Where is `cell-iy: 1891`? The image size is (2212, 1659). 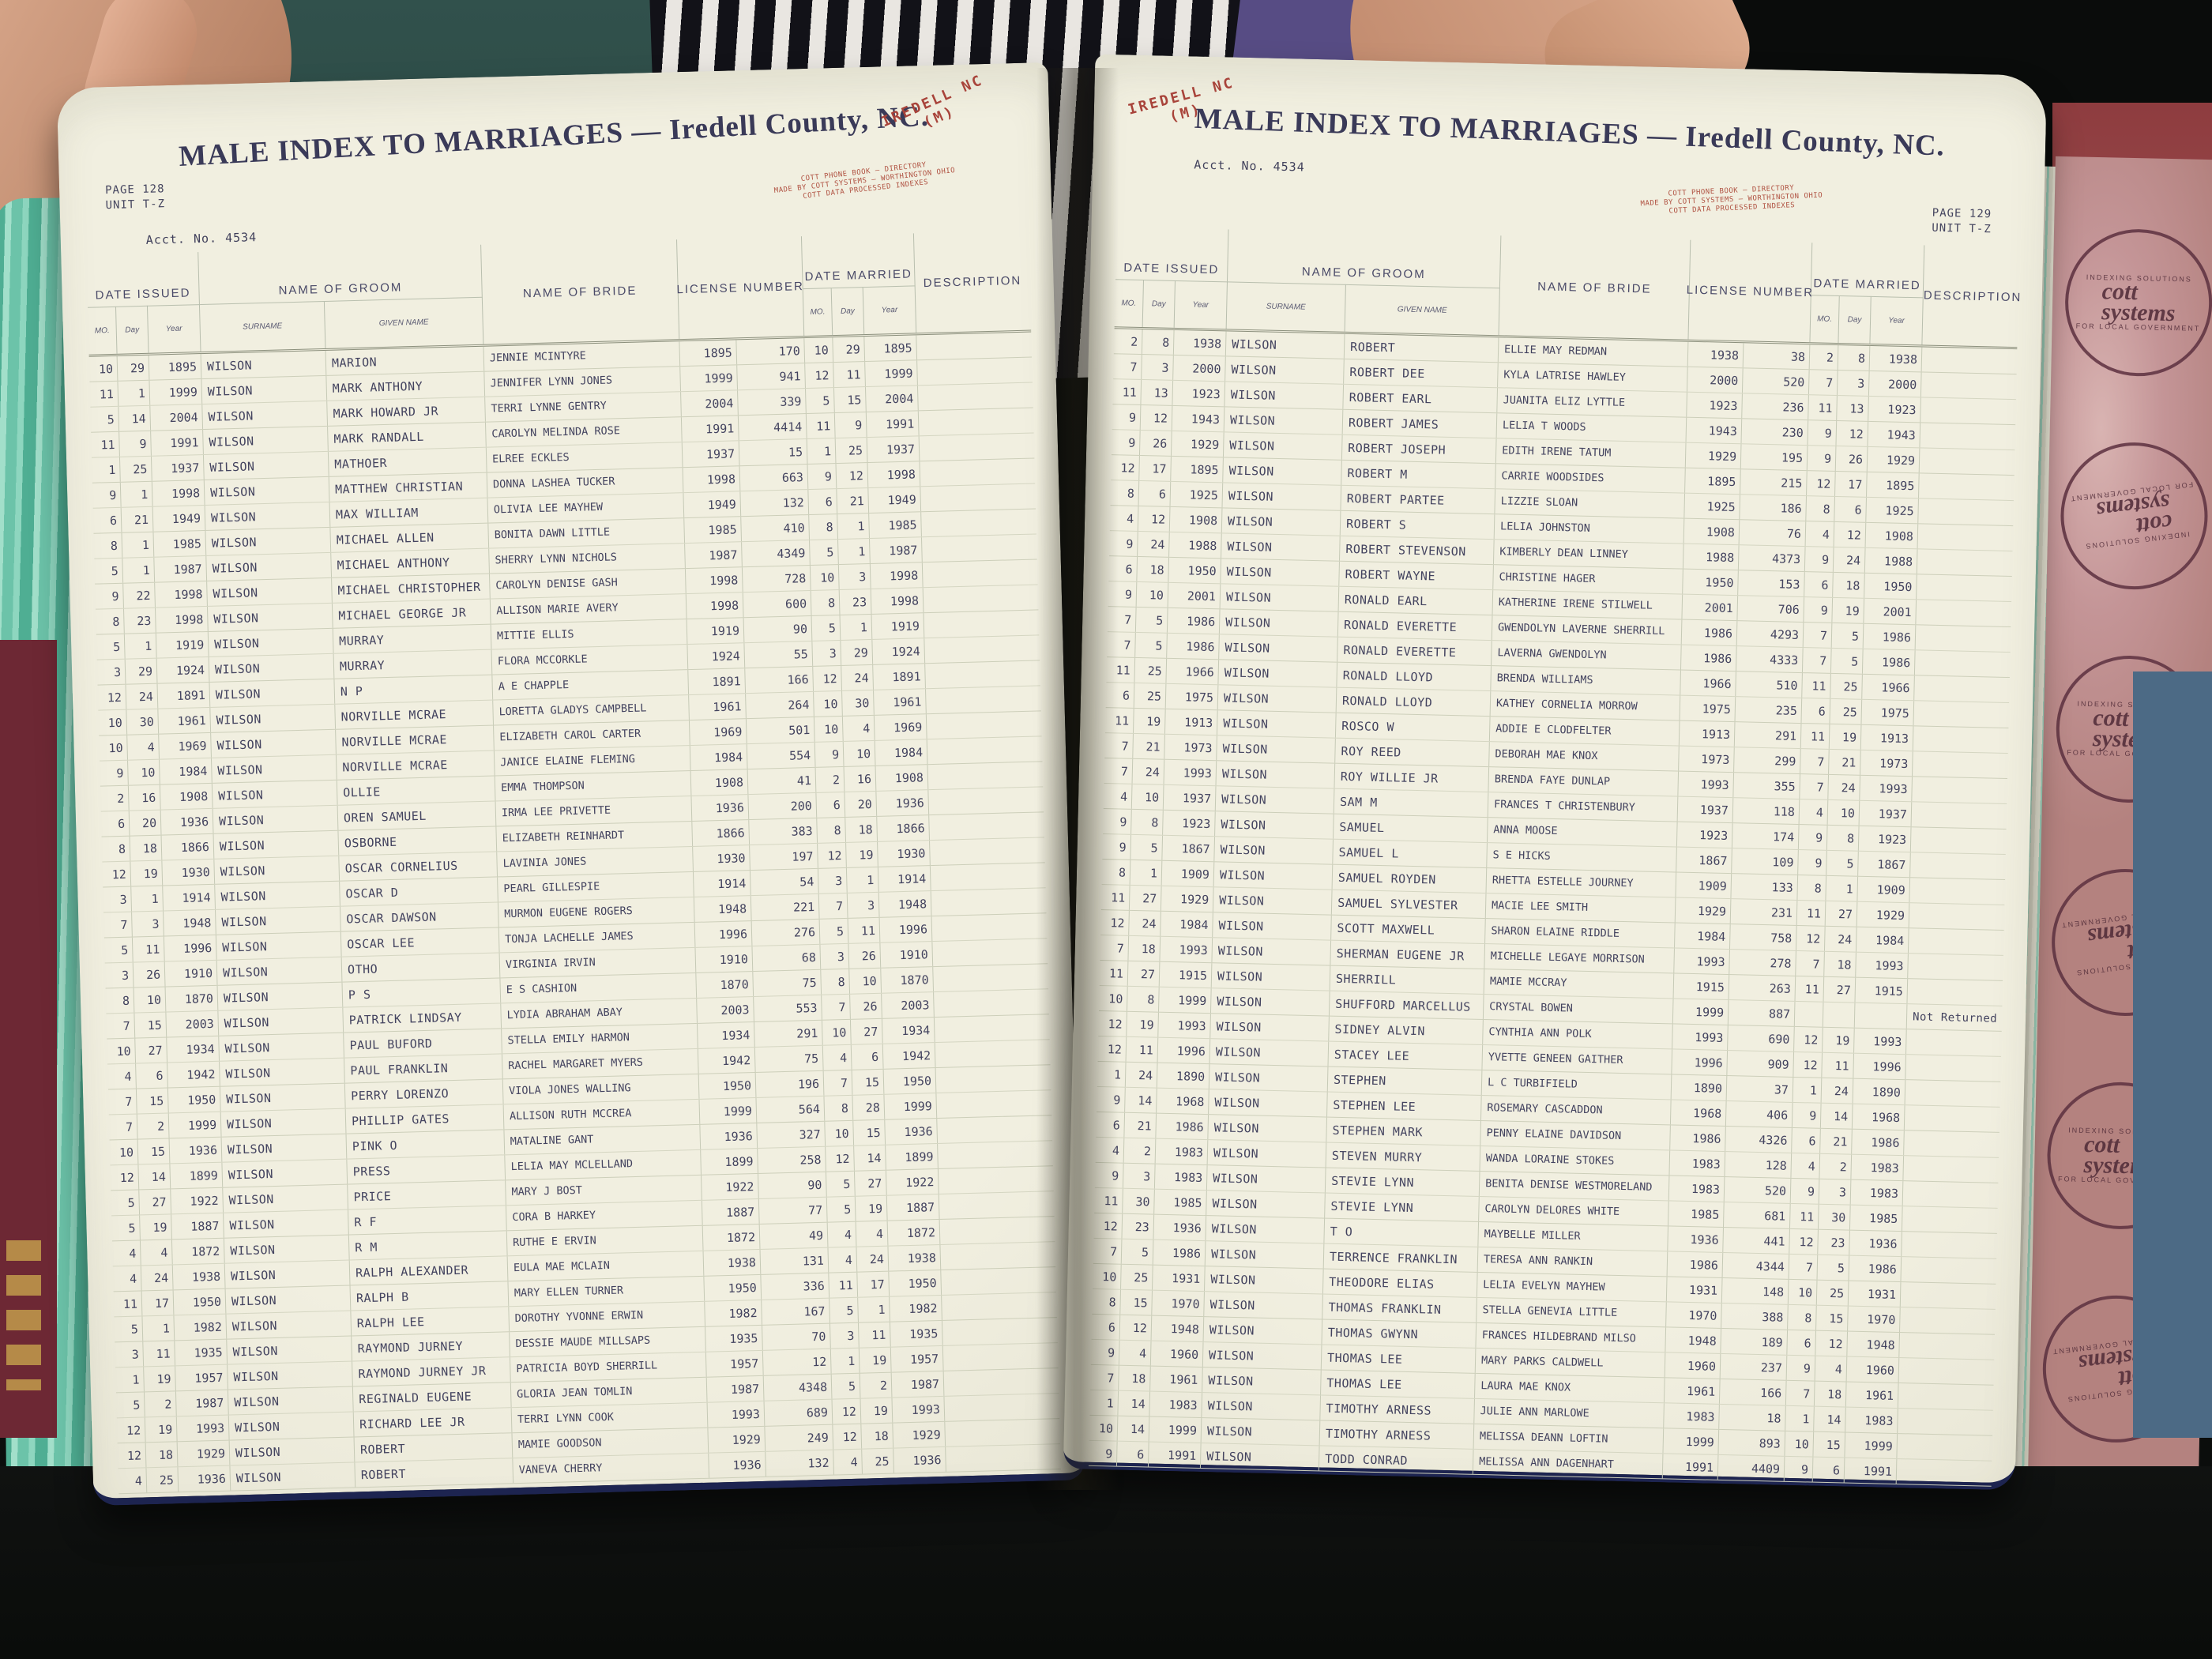 cell-iy: 1891 is located at coordinates (184, 696).